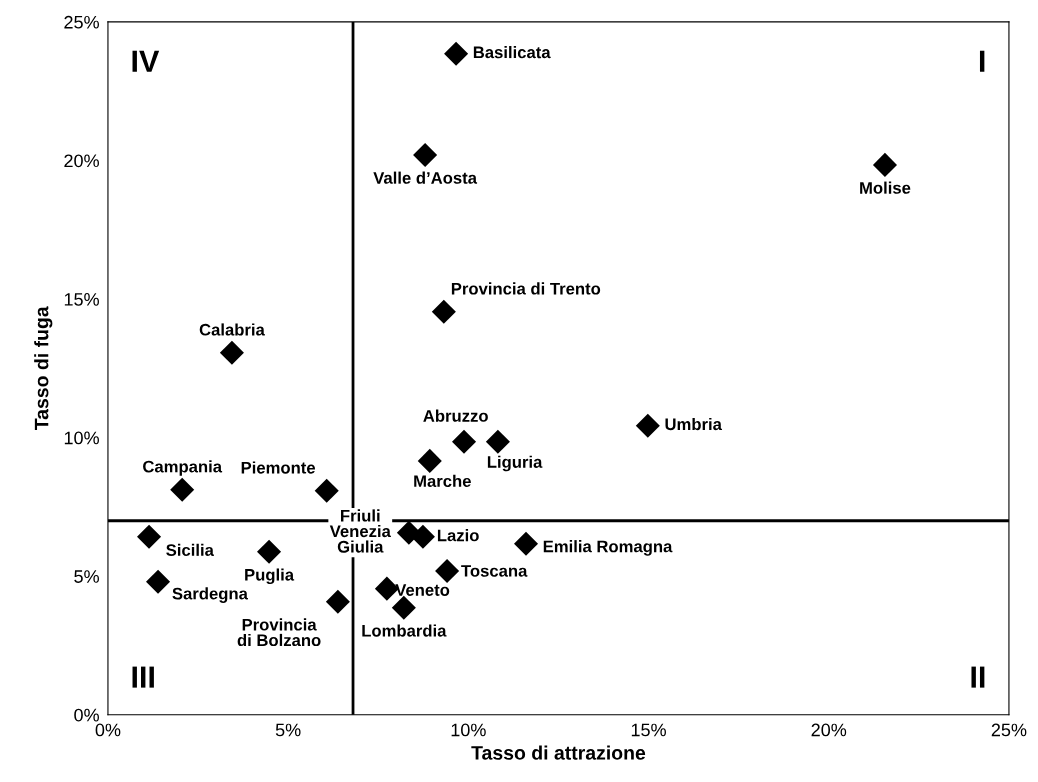  I want to click on annotation: Sicilia, so click(190, 550).